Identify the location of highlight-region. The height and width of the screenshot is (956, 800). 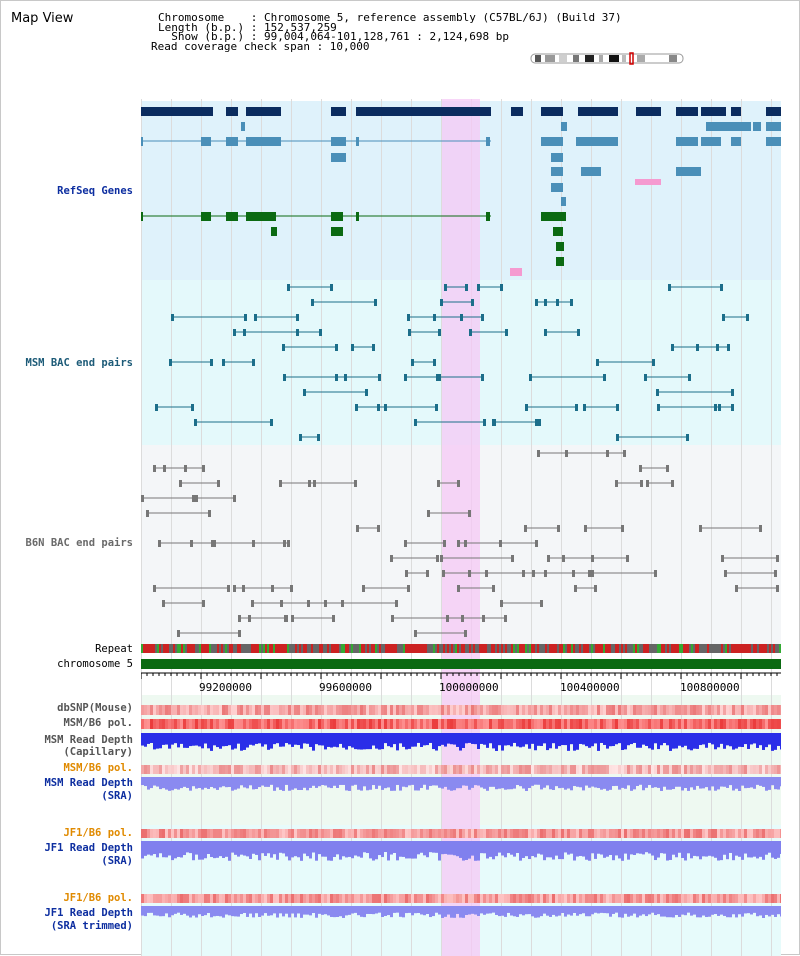
(461, 527).